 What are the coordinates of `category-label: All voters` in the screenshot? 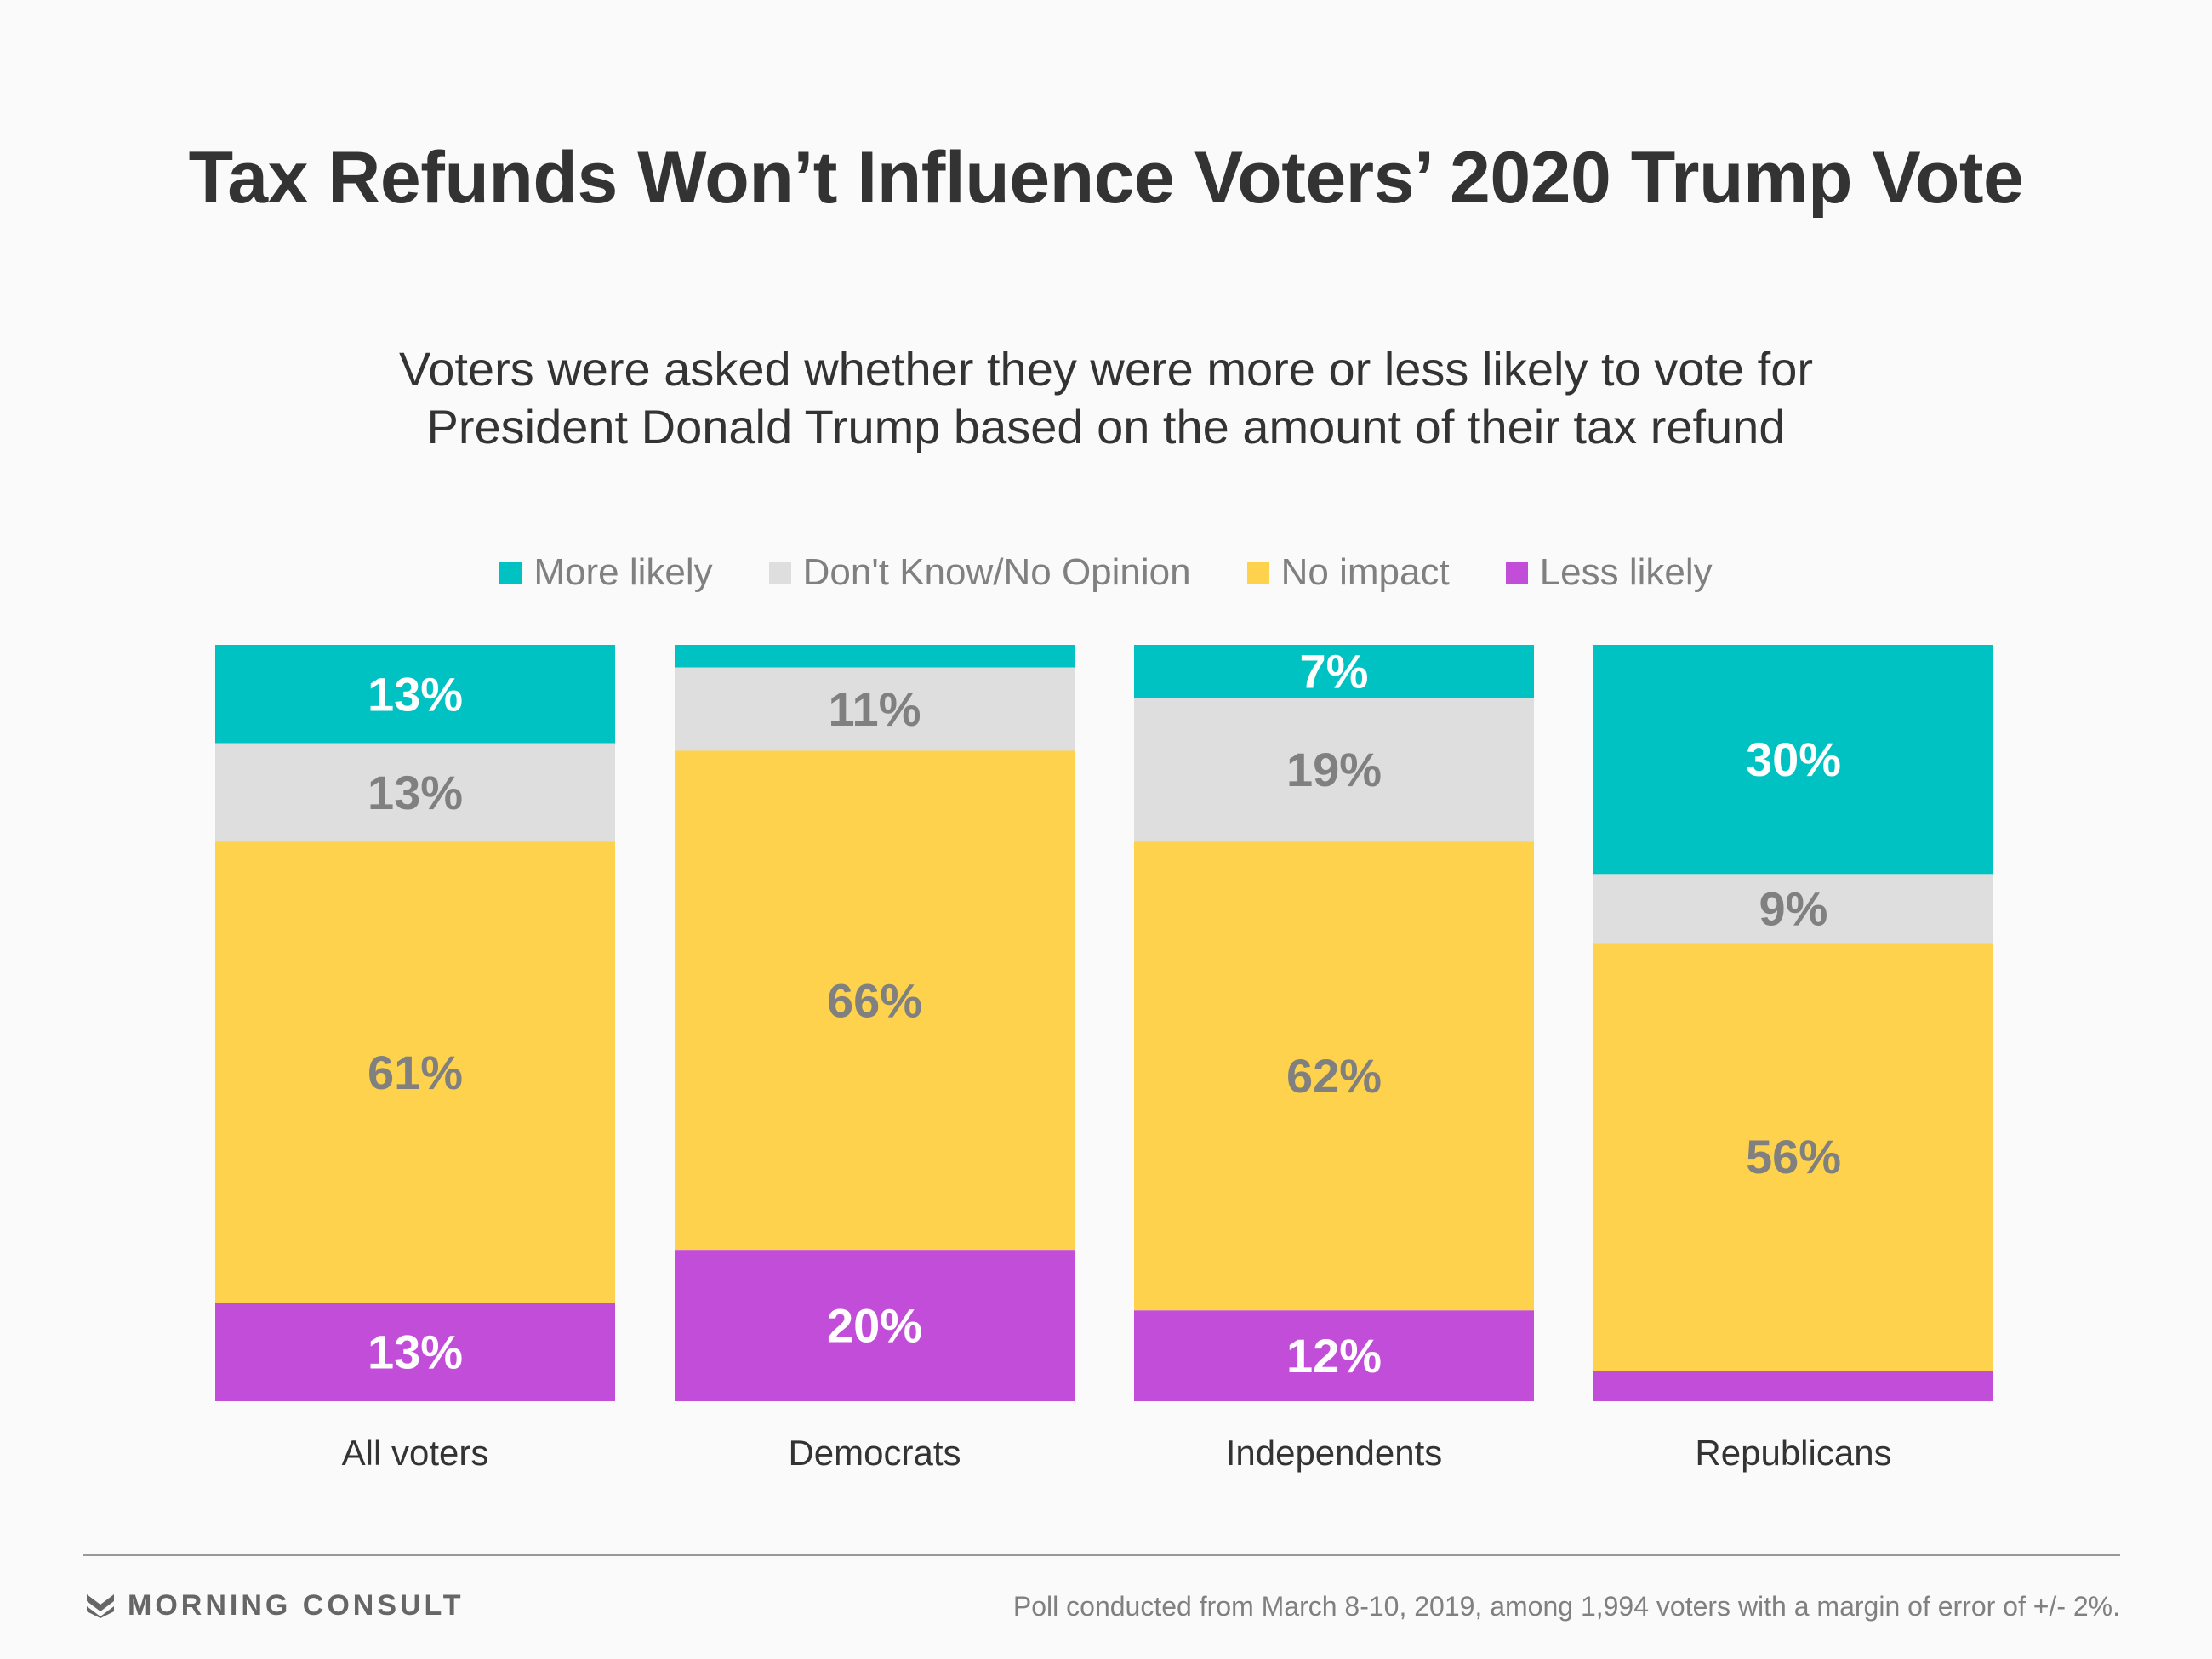 It's located at (415, 1453).